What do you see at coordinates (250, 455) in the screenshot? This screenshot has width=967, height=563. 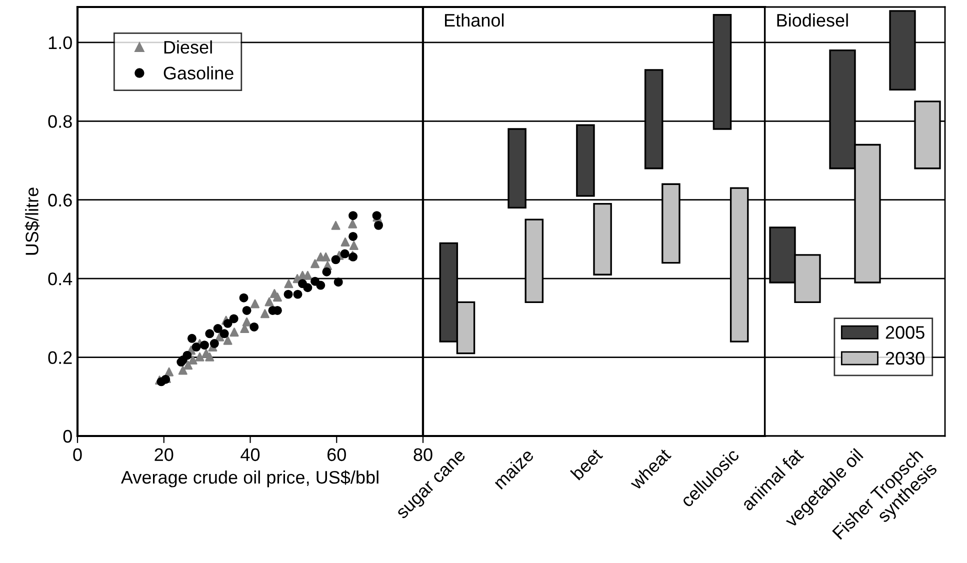 I see `x-tick-label: 40` at bounding box center [250, 455].